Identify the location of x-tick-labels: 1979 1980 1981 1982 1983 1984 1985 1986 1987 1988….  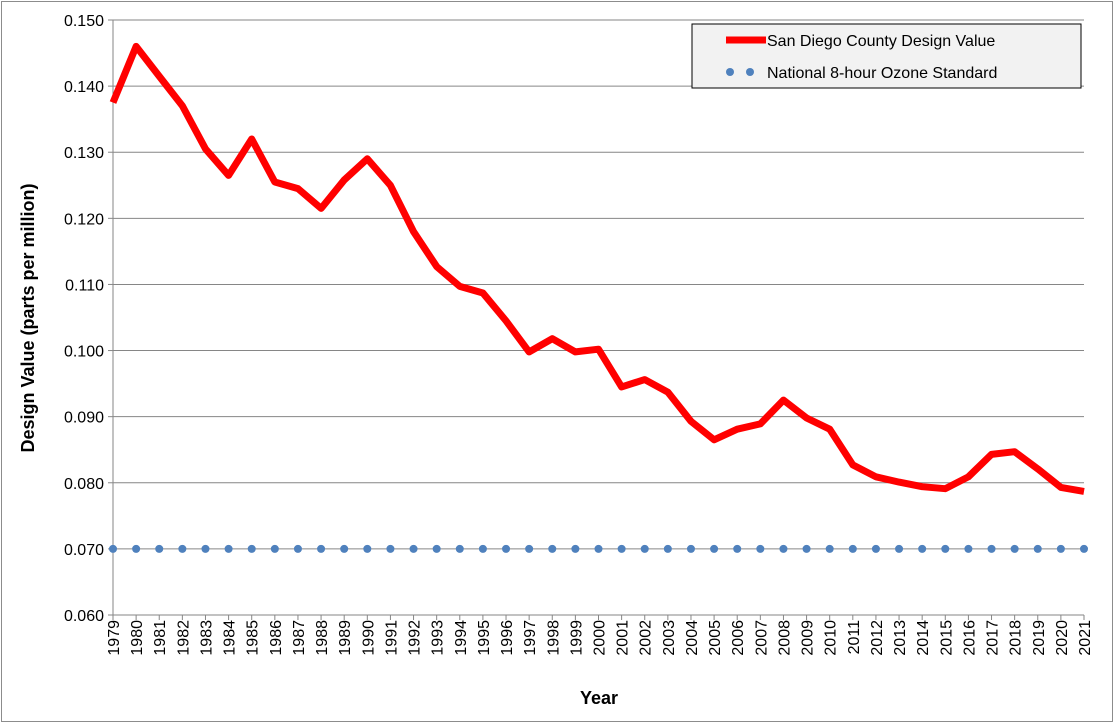
(600, 638).